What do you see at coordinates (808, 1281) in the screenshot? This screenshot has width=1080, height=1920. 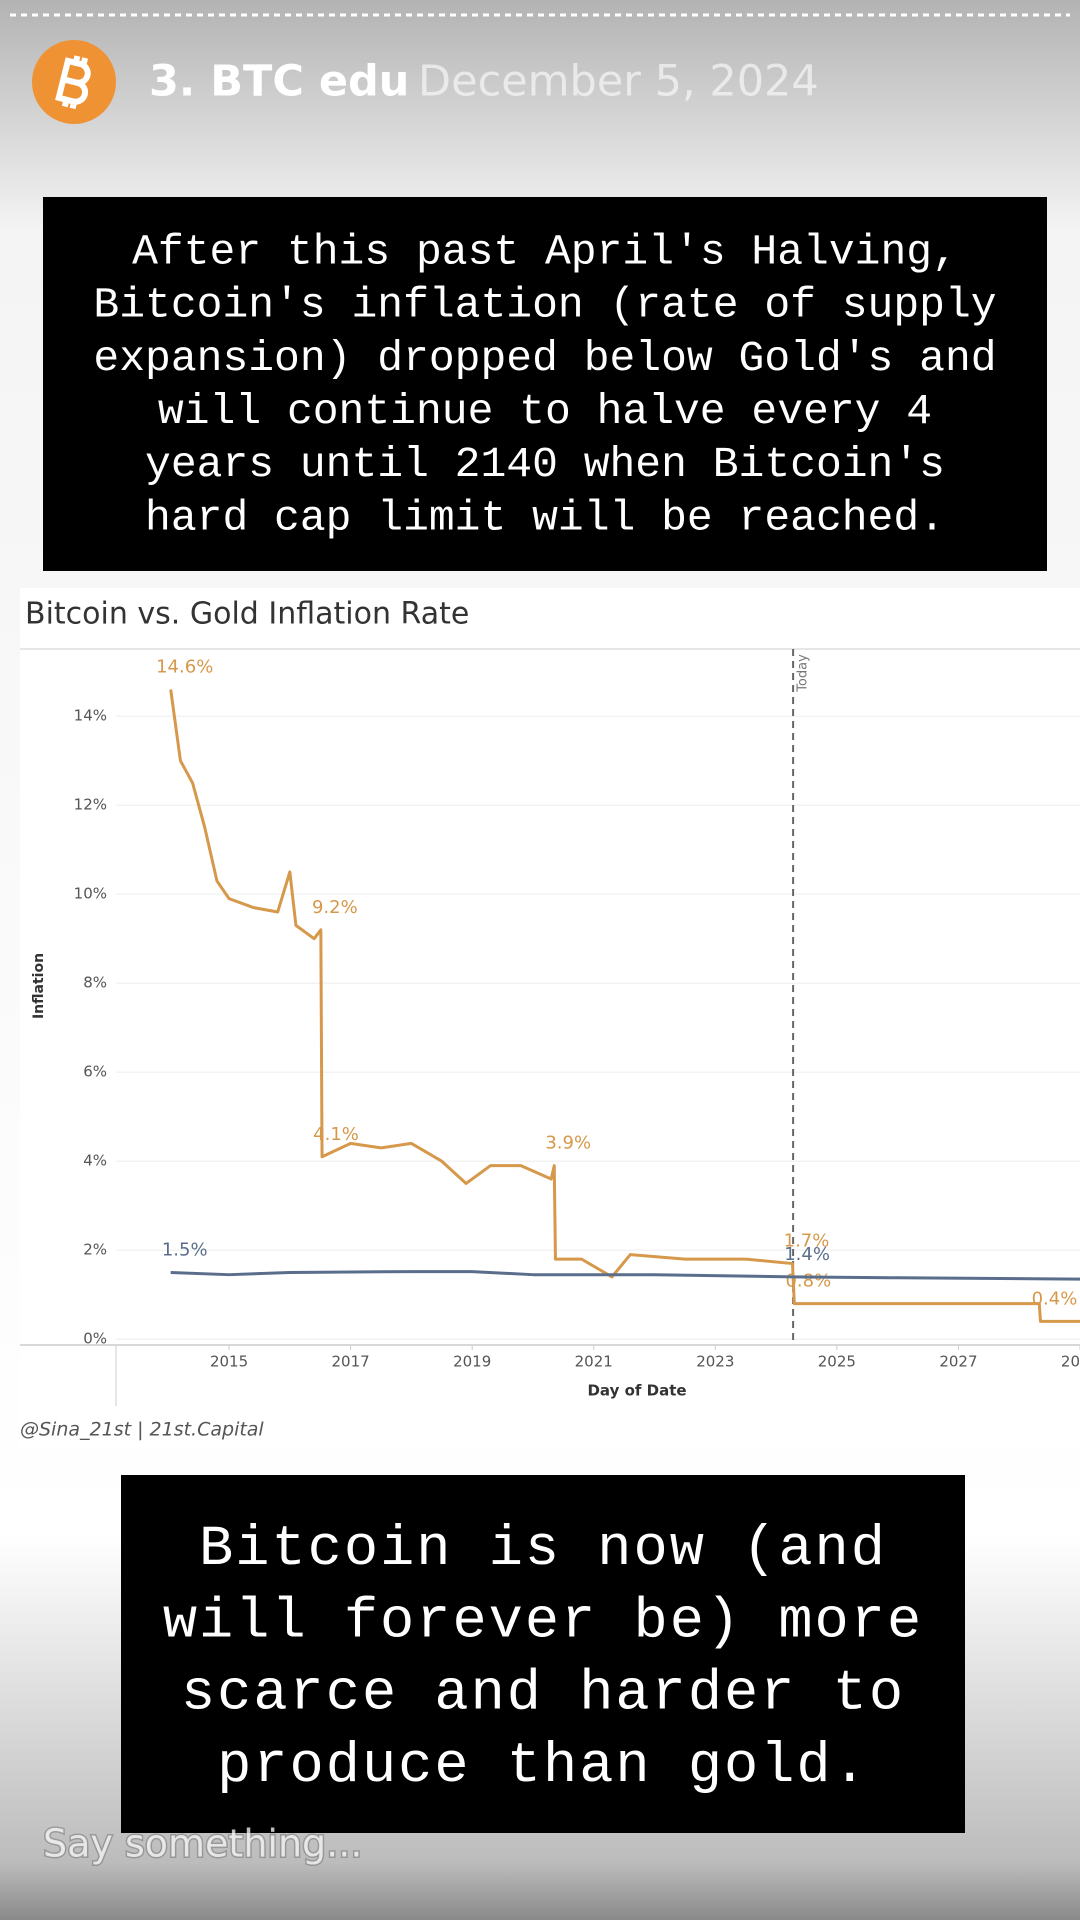 I see `data-label: 0.8%` at bounding box center [808, 1281].